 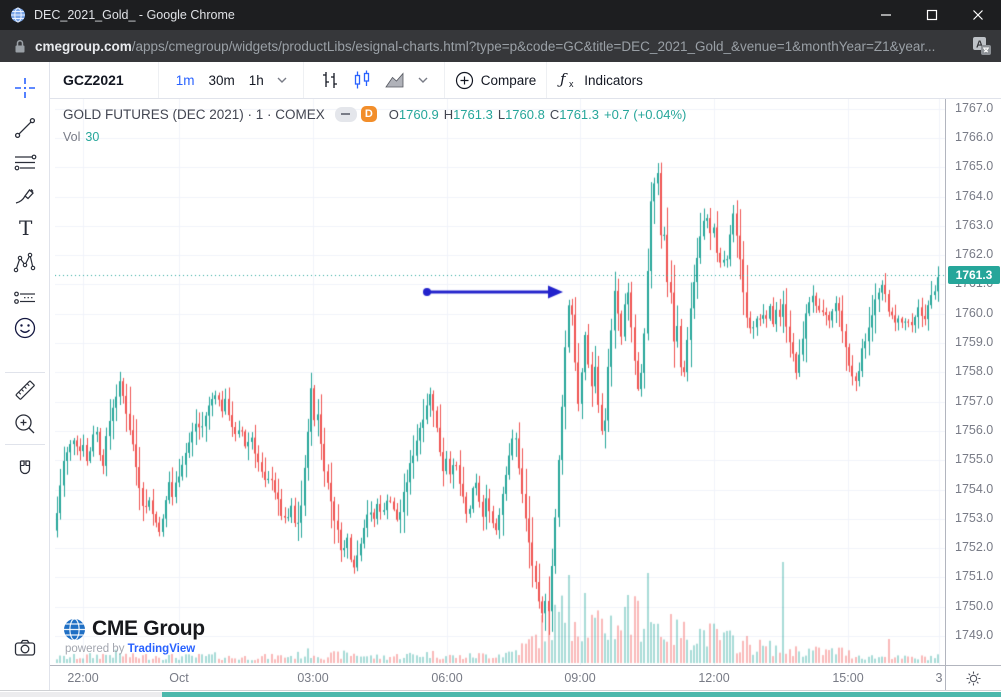 I want to click on interval-30m-button: 30m, so click(x=221, y=80).